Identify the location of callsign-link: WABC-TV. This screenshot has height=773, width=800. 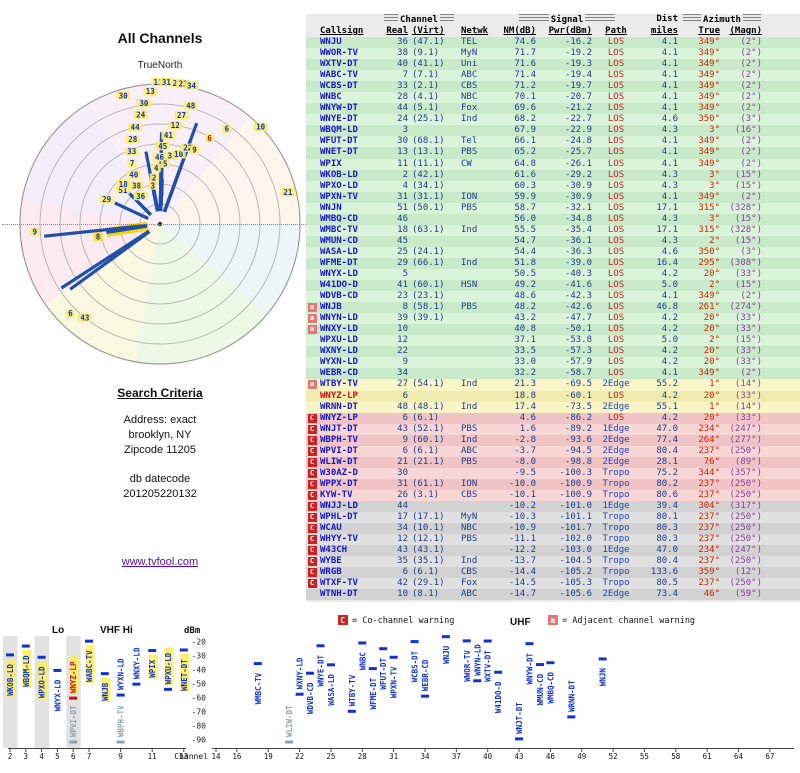
(339, 75).